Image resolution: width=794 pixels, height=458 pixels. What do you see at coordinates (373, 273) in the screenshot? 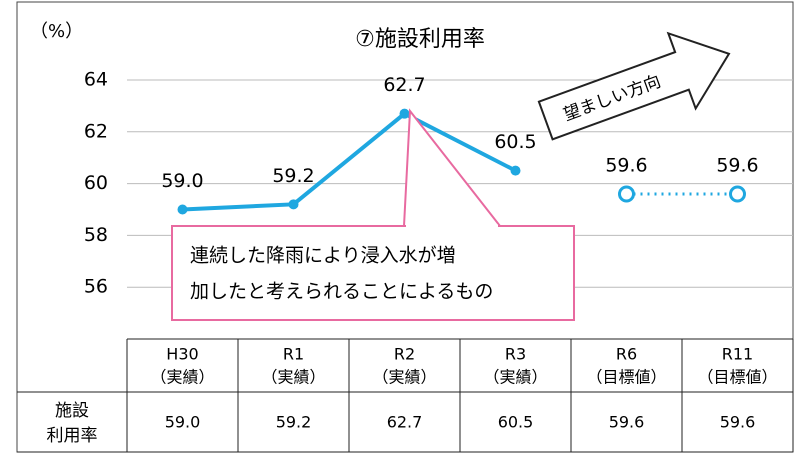
I see `callout-box` at bounding box center [373, 273].